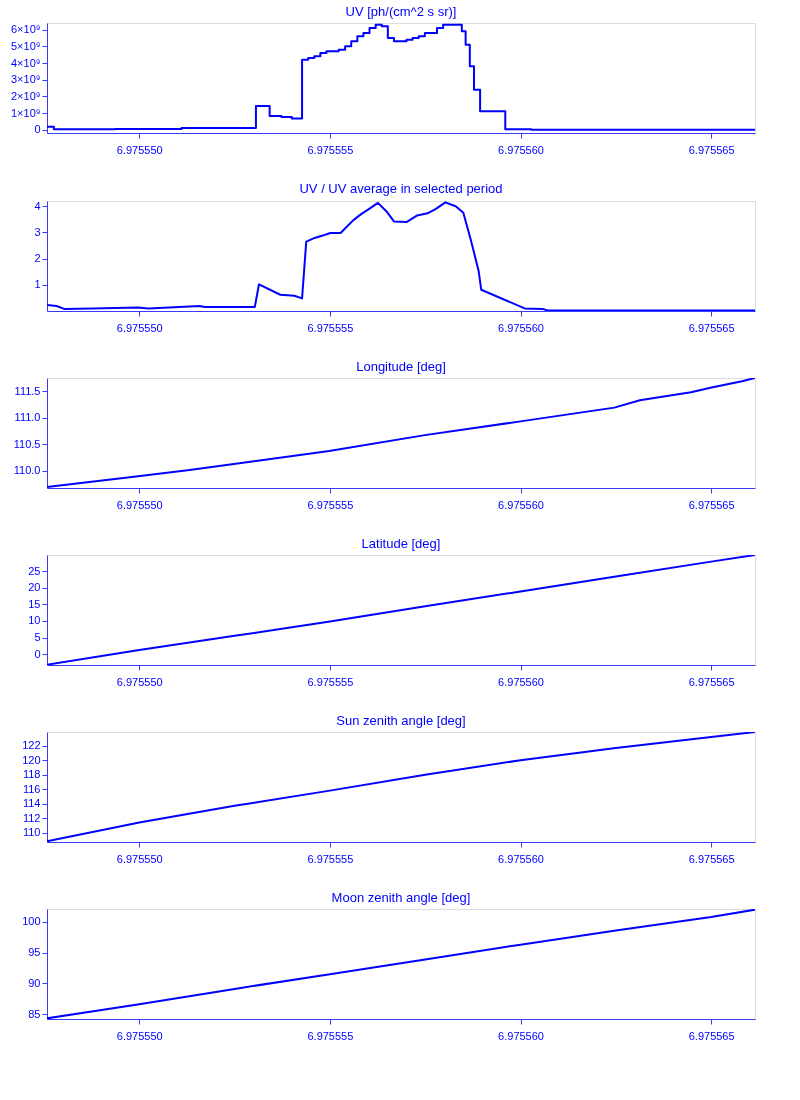 The image size is (800, 1100). I want to click on y-tick-label: 6×10⁹, so click(26, 29).